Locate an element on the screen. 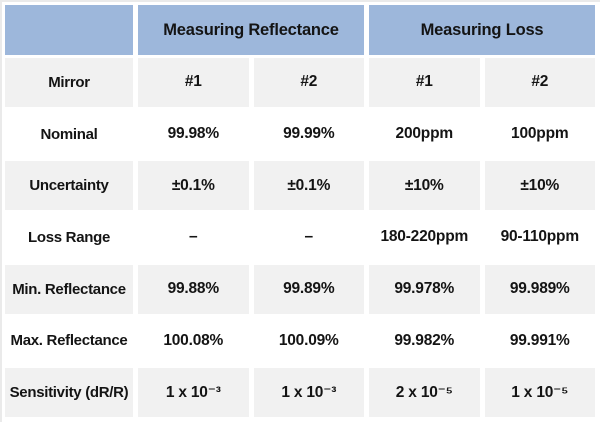 The image size is (600, 422). row-label-uncertainty: Uncertainty is located at coordinates (69, 186).